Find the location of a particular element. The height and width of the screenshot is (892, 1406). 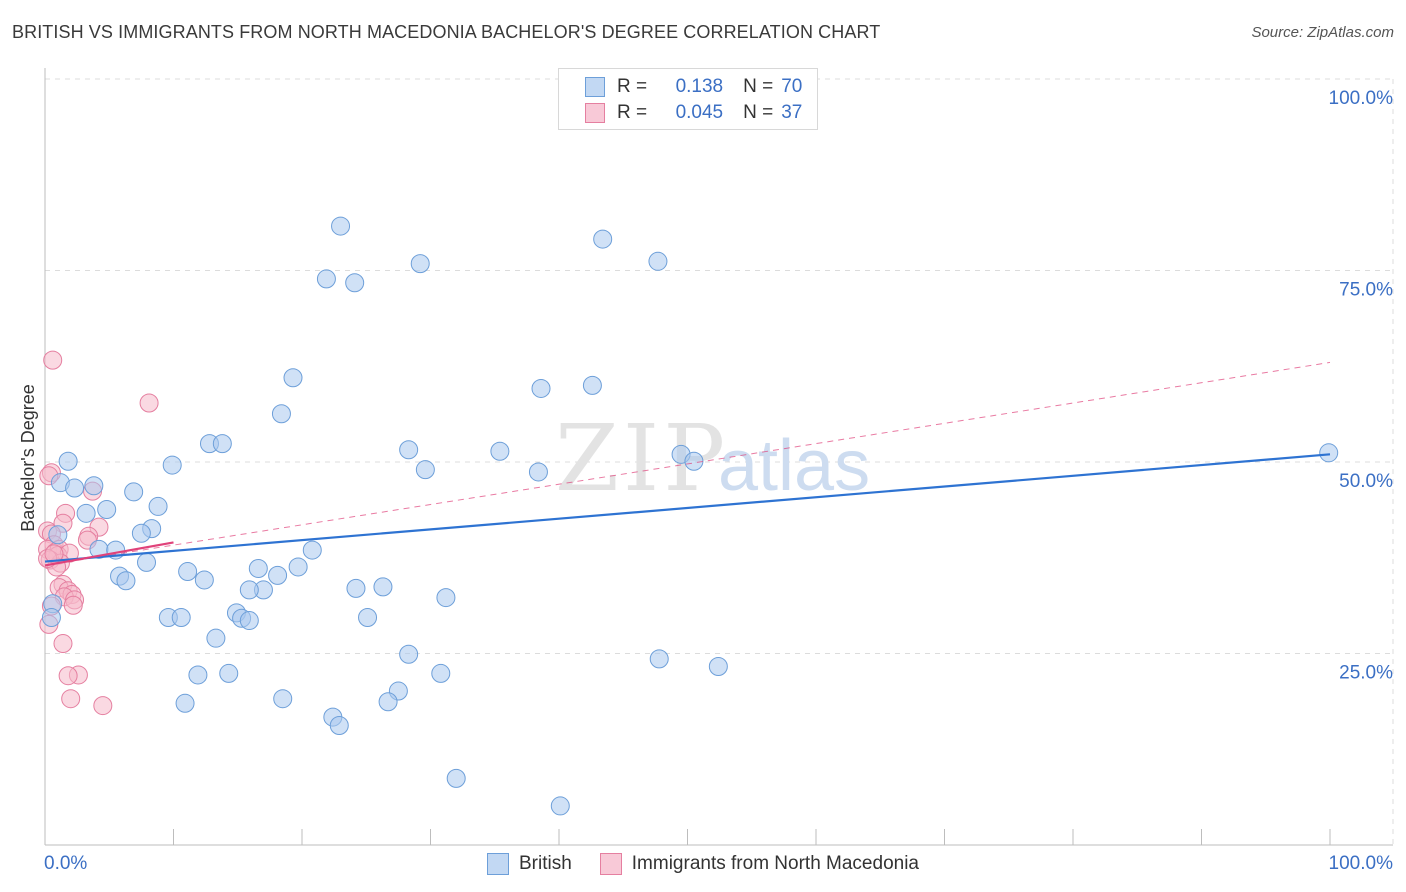

legend-r-value: 0.045 is located at coordinates (699, 112).